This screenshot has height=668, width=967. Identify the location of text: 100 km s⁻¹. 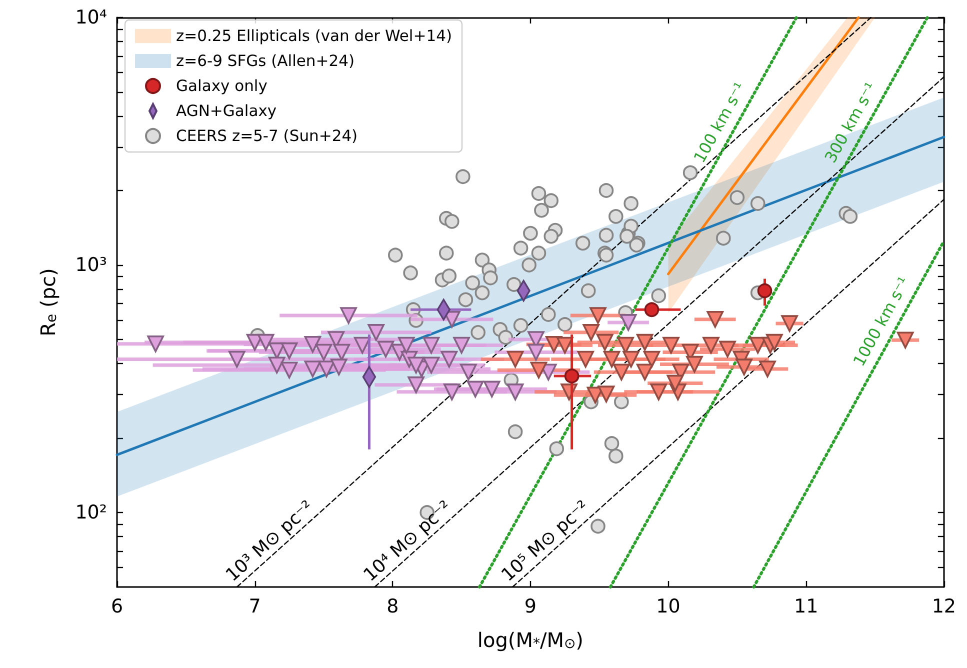
(720, 122).